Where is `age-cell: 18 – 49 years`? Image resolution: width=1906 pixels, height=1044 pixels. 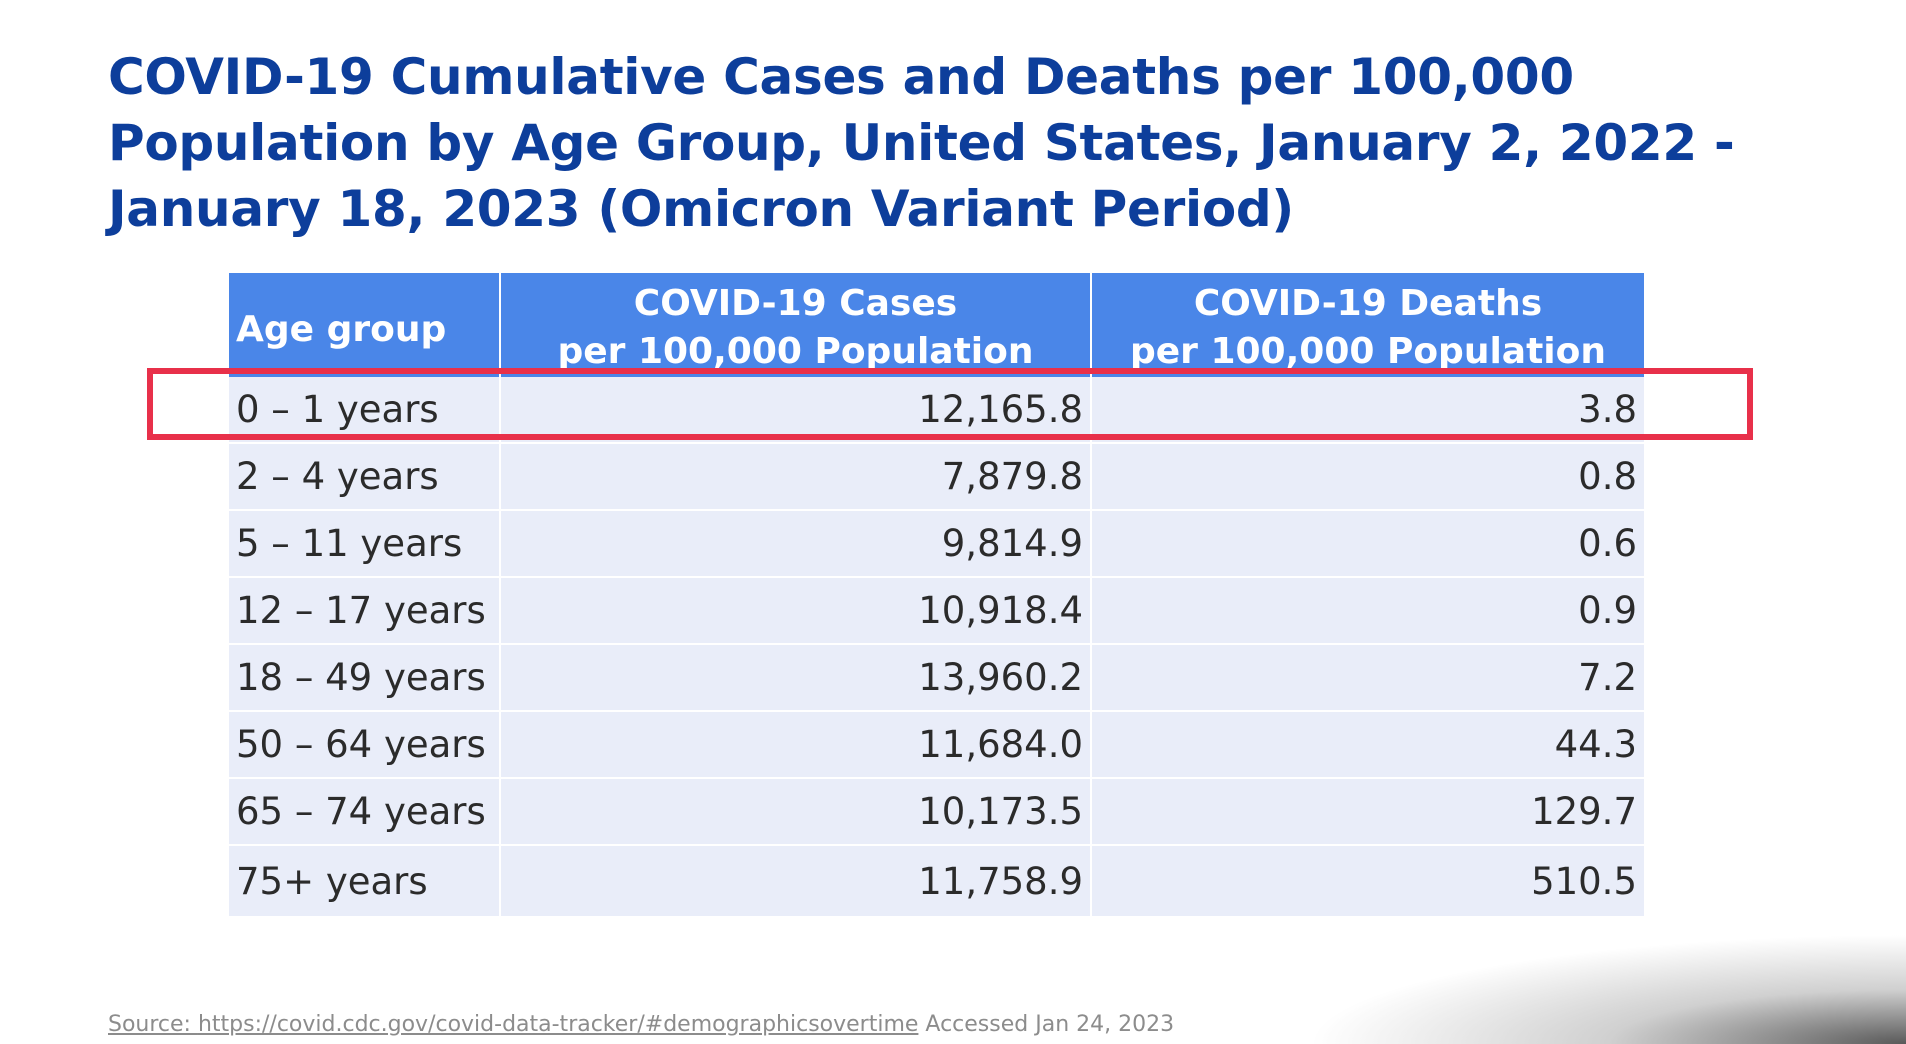 age-cell: 18 – 49 years is located at coordinates (365, 678).